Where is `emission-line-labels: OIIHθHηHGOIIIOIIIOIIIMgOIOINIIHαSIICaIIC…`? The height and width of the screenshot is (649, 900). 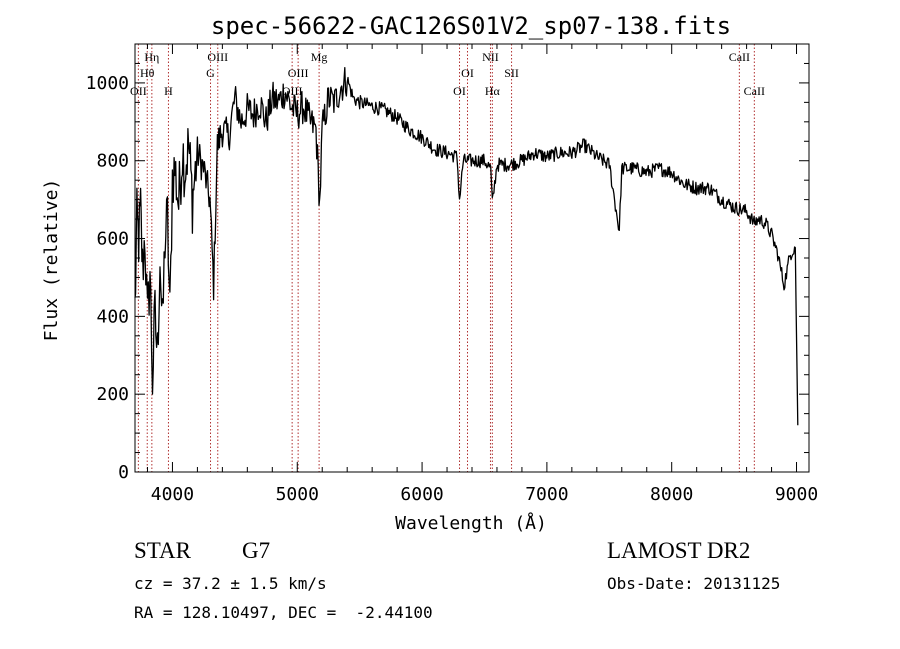 emission-line-labels: OIIHθHηHGOIIIOIIIOIIIMgOIOINIIHαSIICaIIC… is located at coordinates (447, 74).